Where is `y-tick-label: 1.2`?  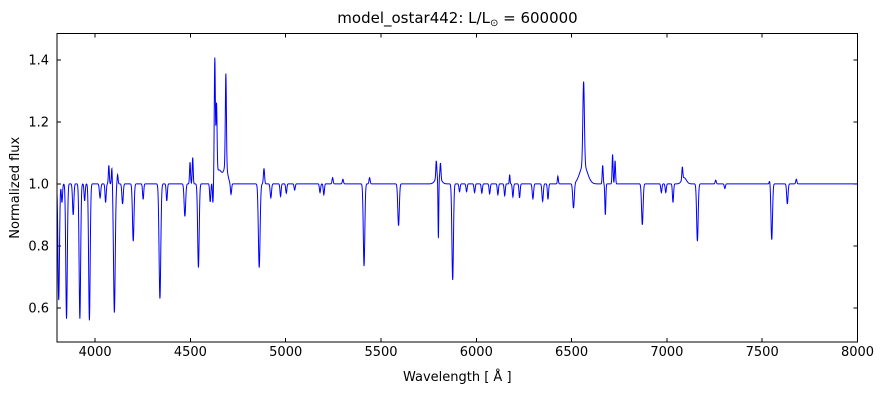
y-tick-label: 1.2 is located at coordinates (38, 122).